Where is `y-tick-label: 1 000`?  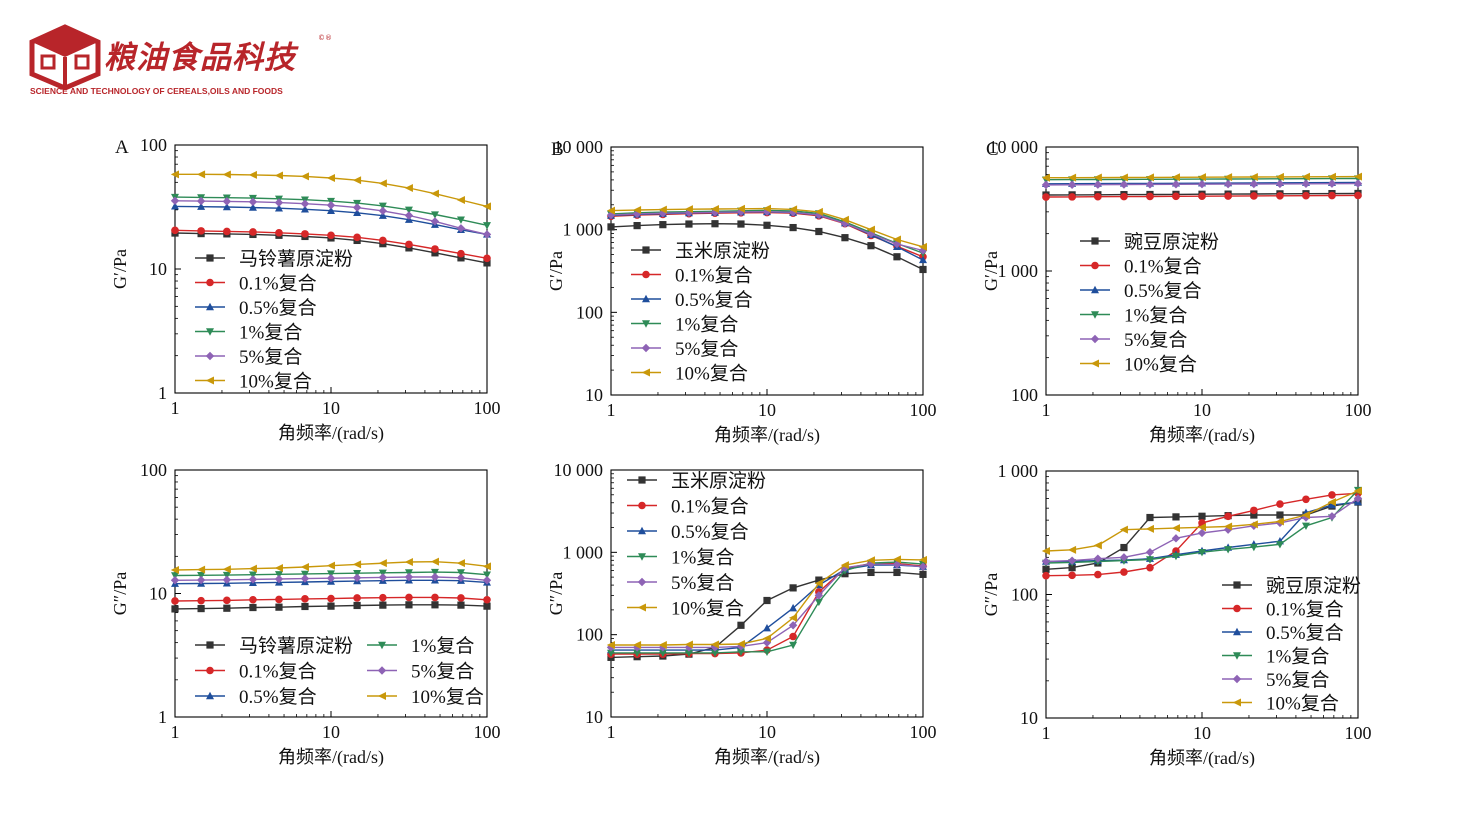
y-tick-label: 1 000 is located at coordinates (583, 230).